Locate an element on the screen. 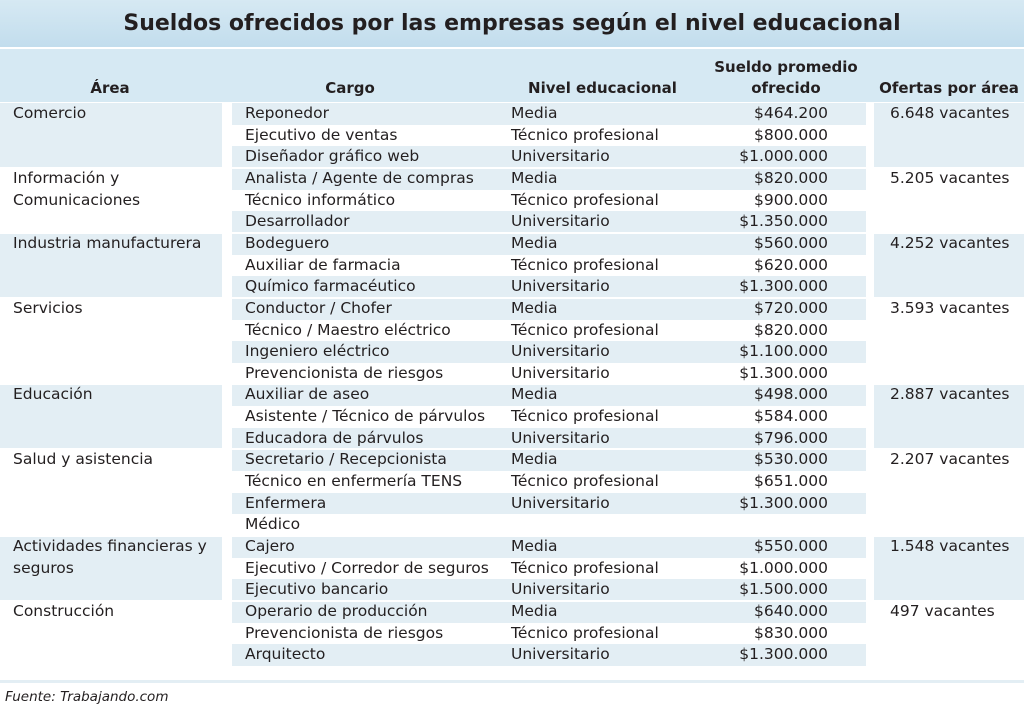  cargo-cell: Ingeniero eléctrico is located at coordinates (317, 351).